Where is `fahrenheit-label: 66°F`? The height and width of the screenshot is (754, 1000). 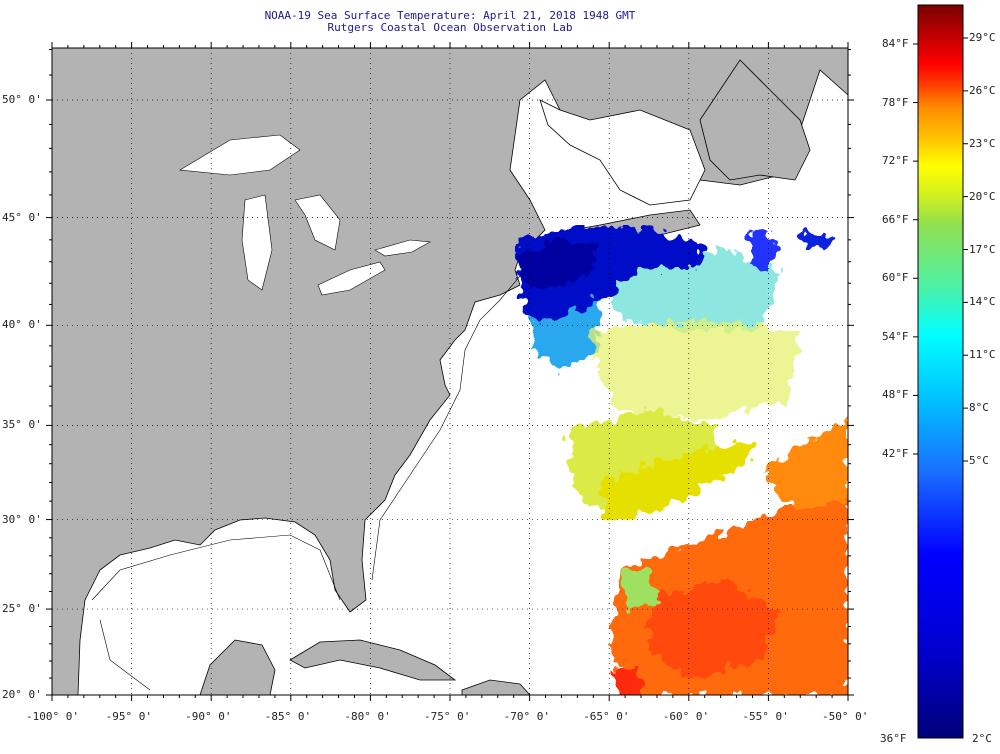
fahrenheit-label: 66°F is located at coordinates (895, 219).